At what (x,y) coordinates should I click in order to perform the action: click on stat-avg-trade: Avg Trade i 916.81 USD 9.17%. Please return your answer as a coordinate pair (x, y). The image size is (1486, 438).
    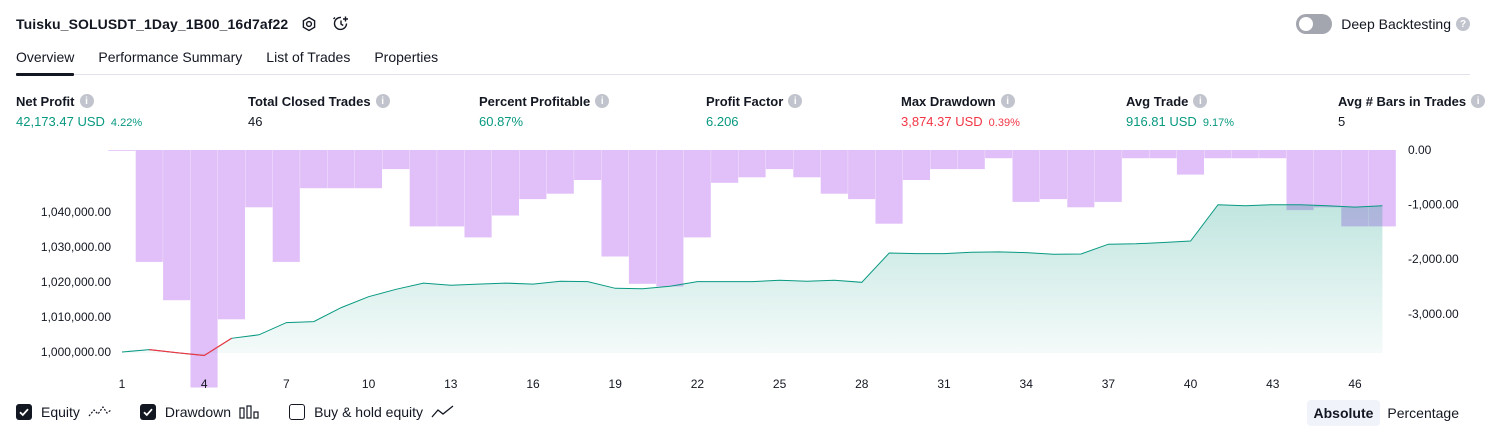
    Looking at the image, I should click on (1180, 111).